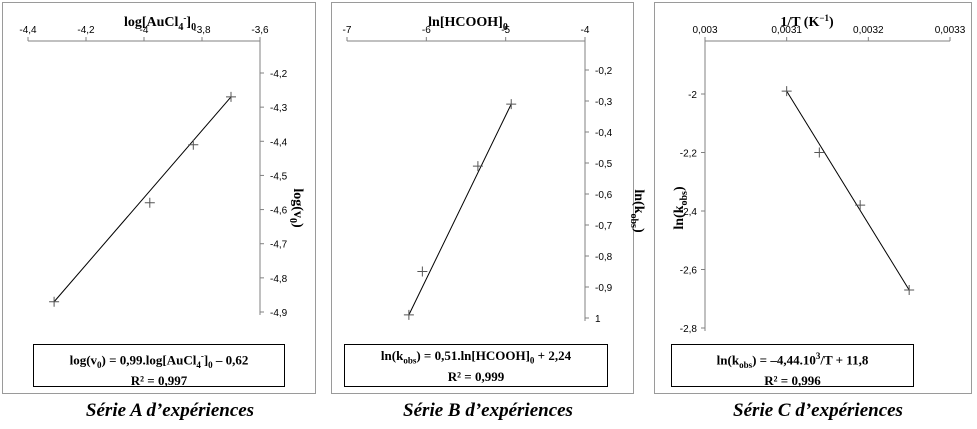 The image size is (977, 429). I want to click on y-tick-label-b: -0,9, so click(604, 288).